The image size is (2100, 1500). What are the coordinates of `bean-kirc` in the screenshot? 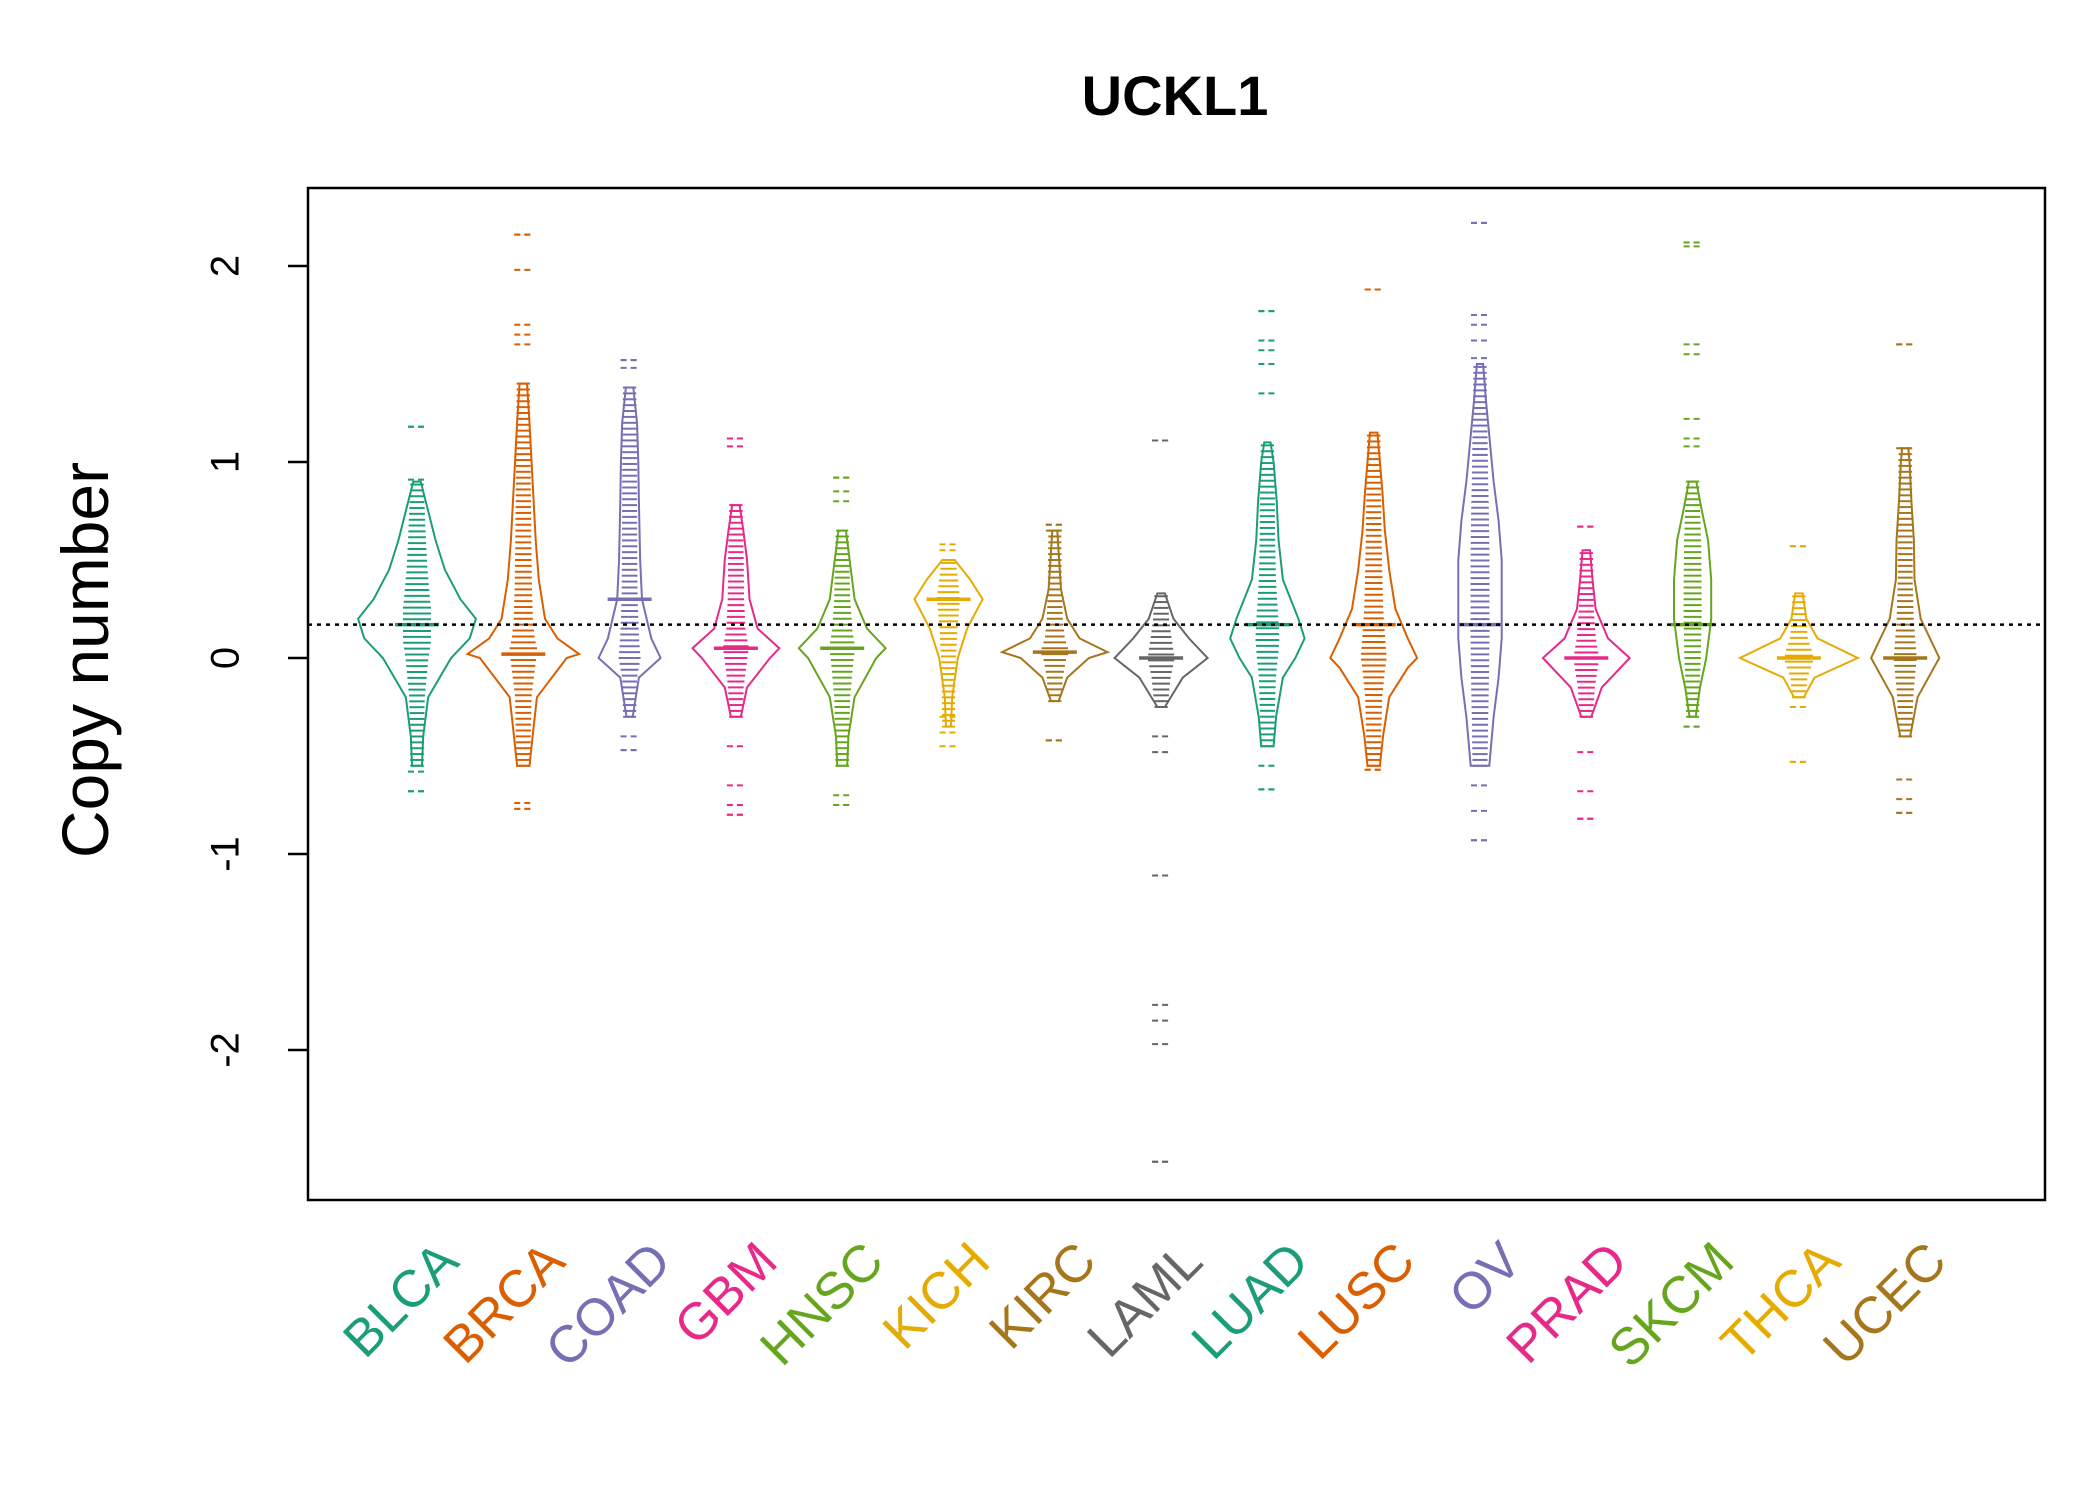 It's located at (1055, 632).